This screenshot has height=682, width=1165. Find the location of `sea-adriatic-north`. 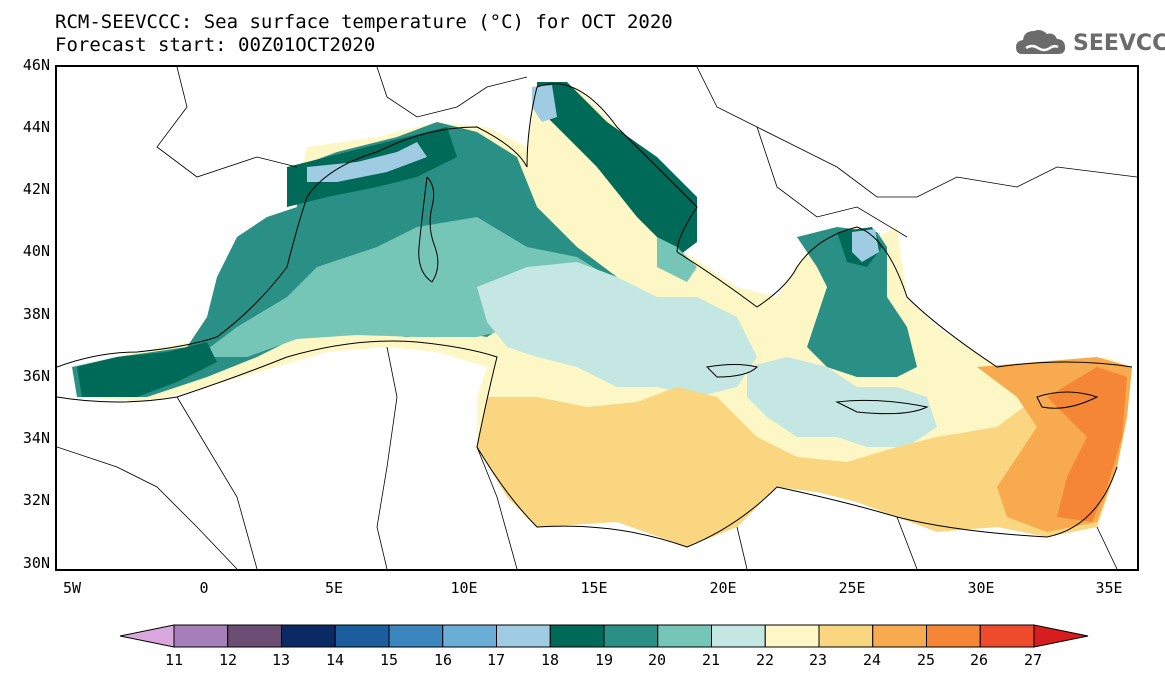

sea-adriatic-north is located at coordinates (544, 103).